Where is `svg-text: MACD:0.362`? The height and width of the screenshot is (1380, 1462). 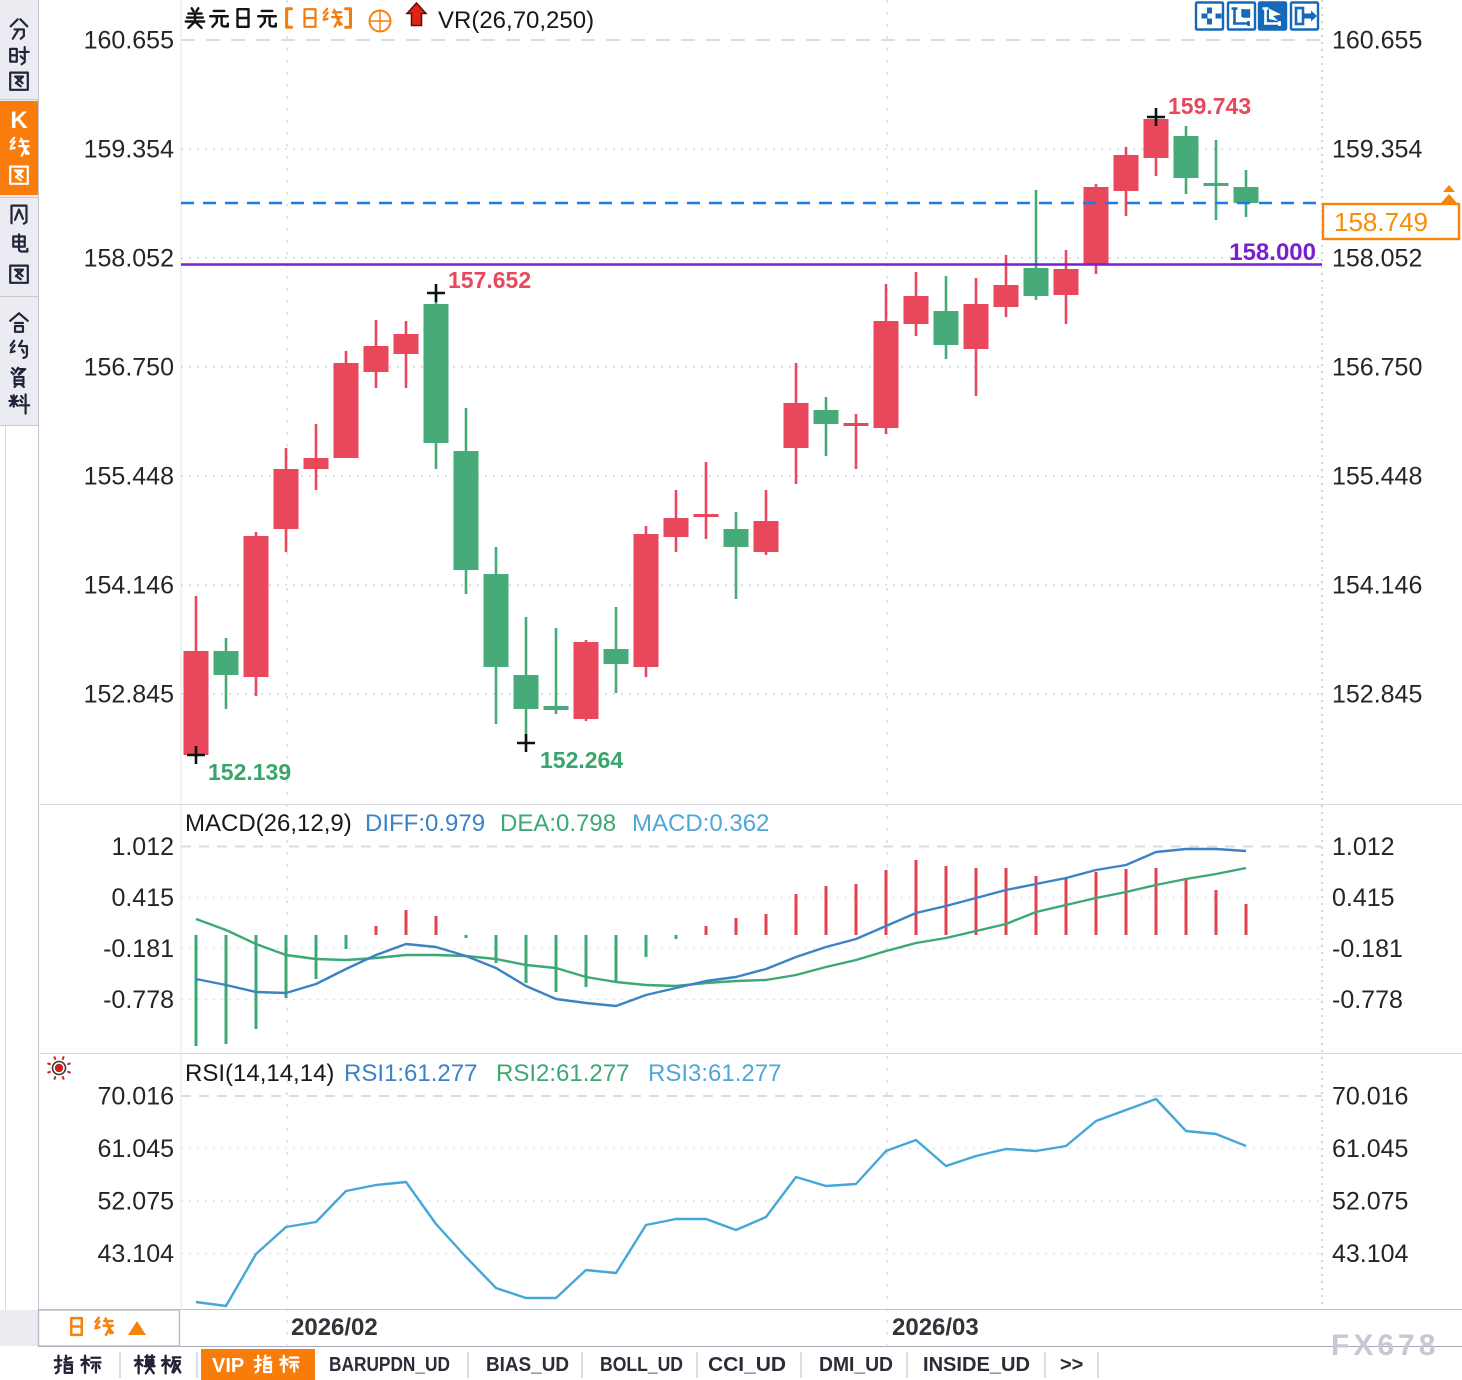
svg-text: MACD:0.362 is located at coordinates (700, 823).